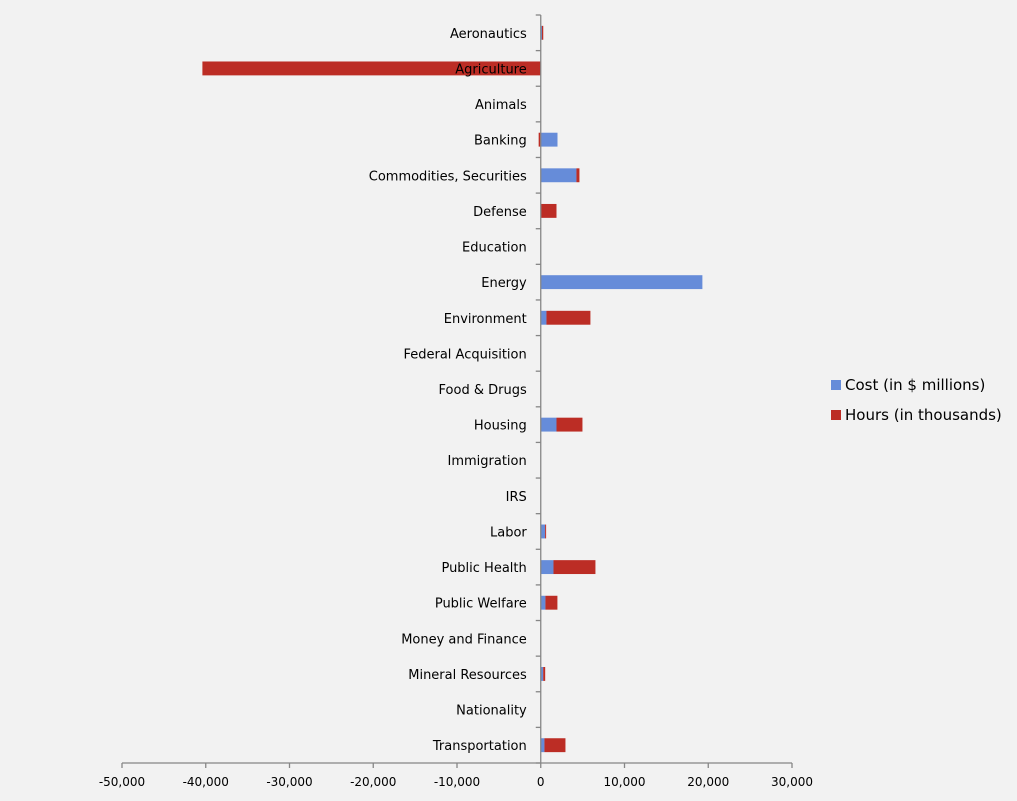  What do you see at coordinates (625, 782) in the screenshot?
I see `x-tick-label: 10,000` at bounding box center [625, 782].